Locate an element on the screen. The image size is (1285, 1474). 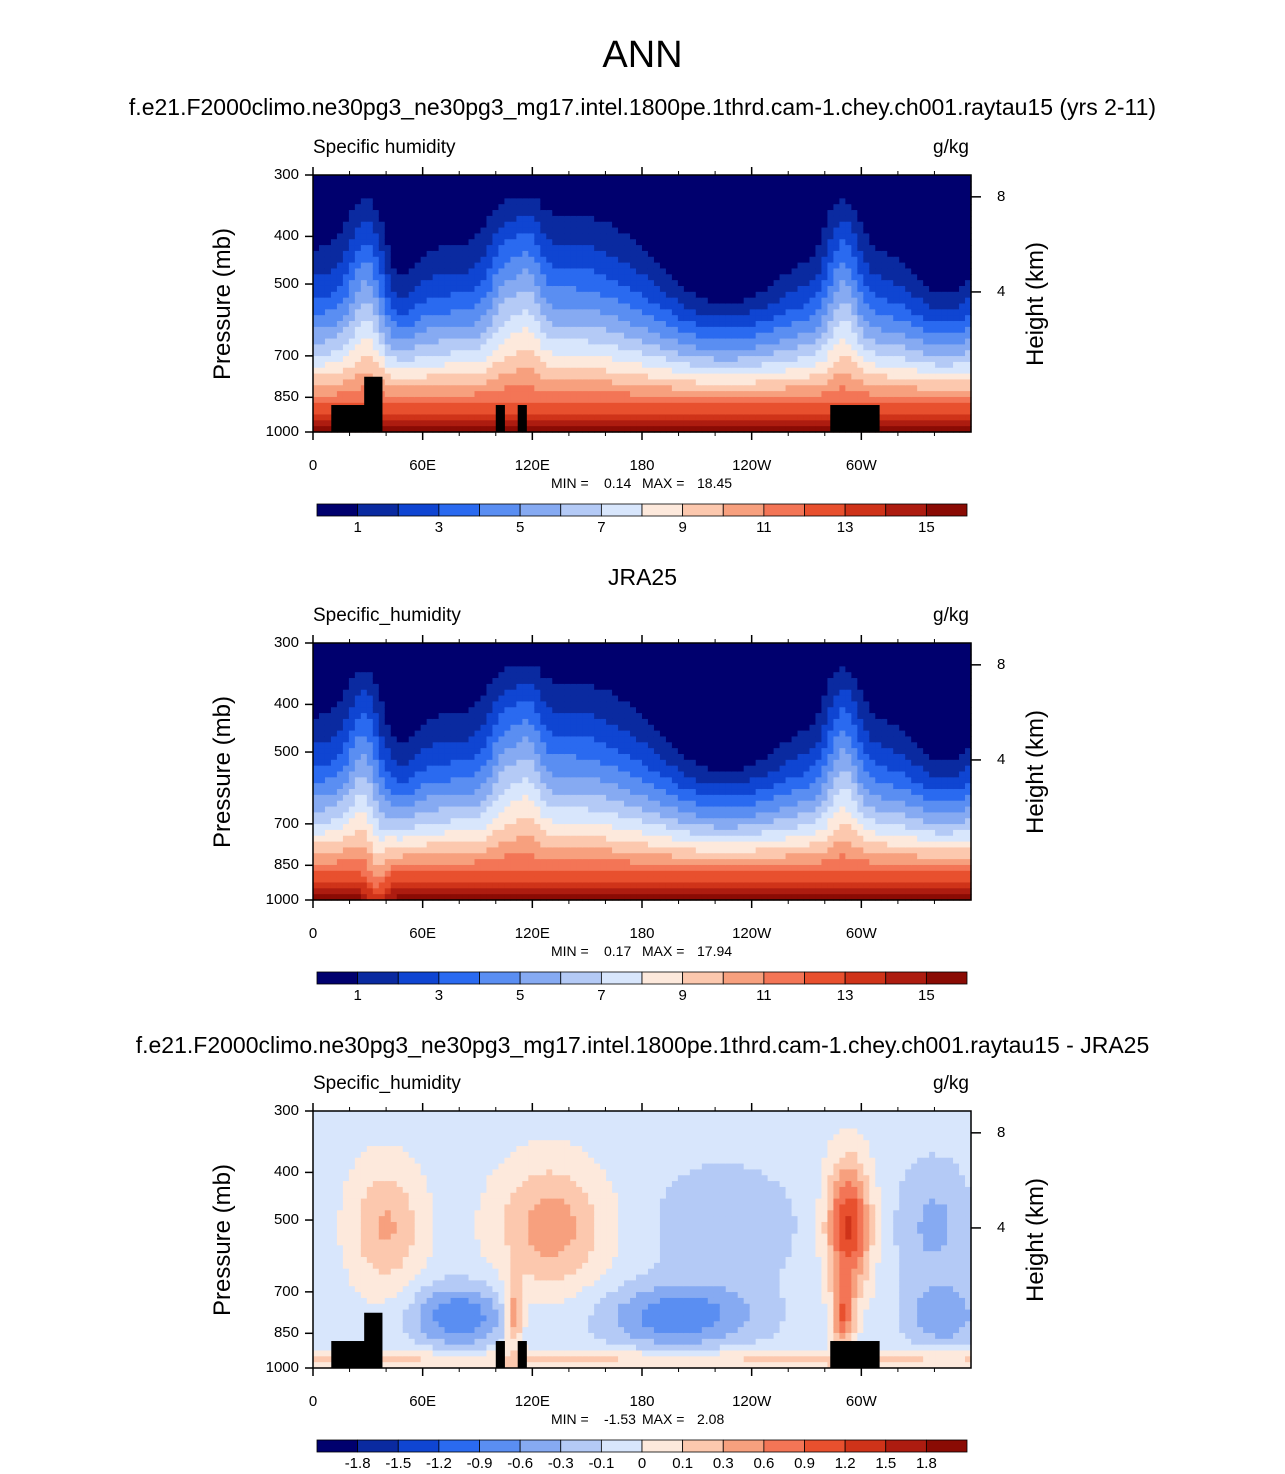
colorbar-swatch is located at coordinates (621, 510).